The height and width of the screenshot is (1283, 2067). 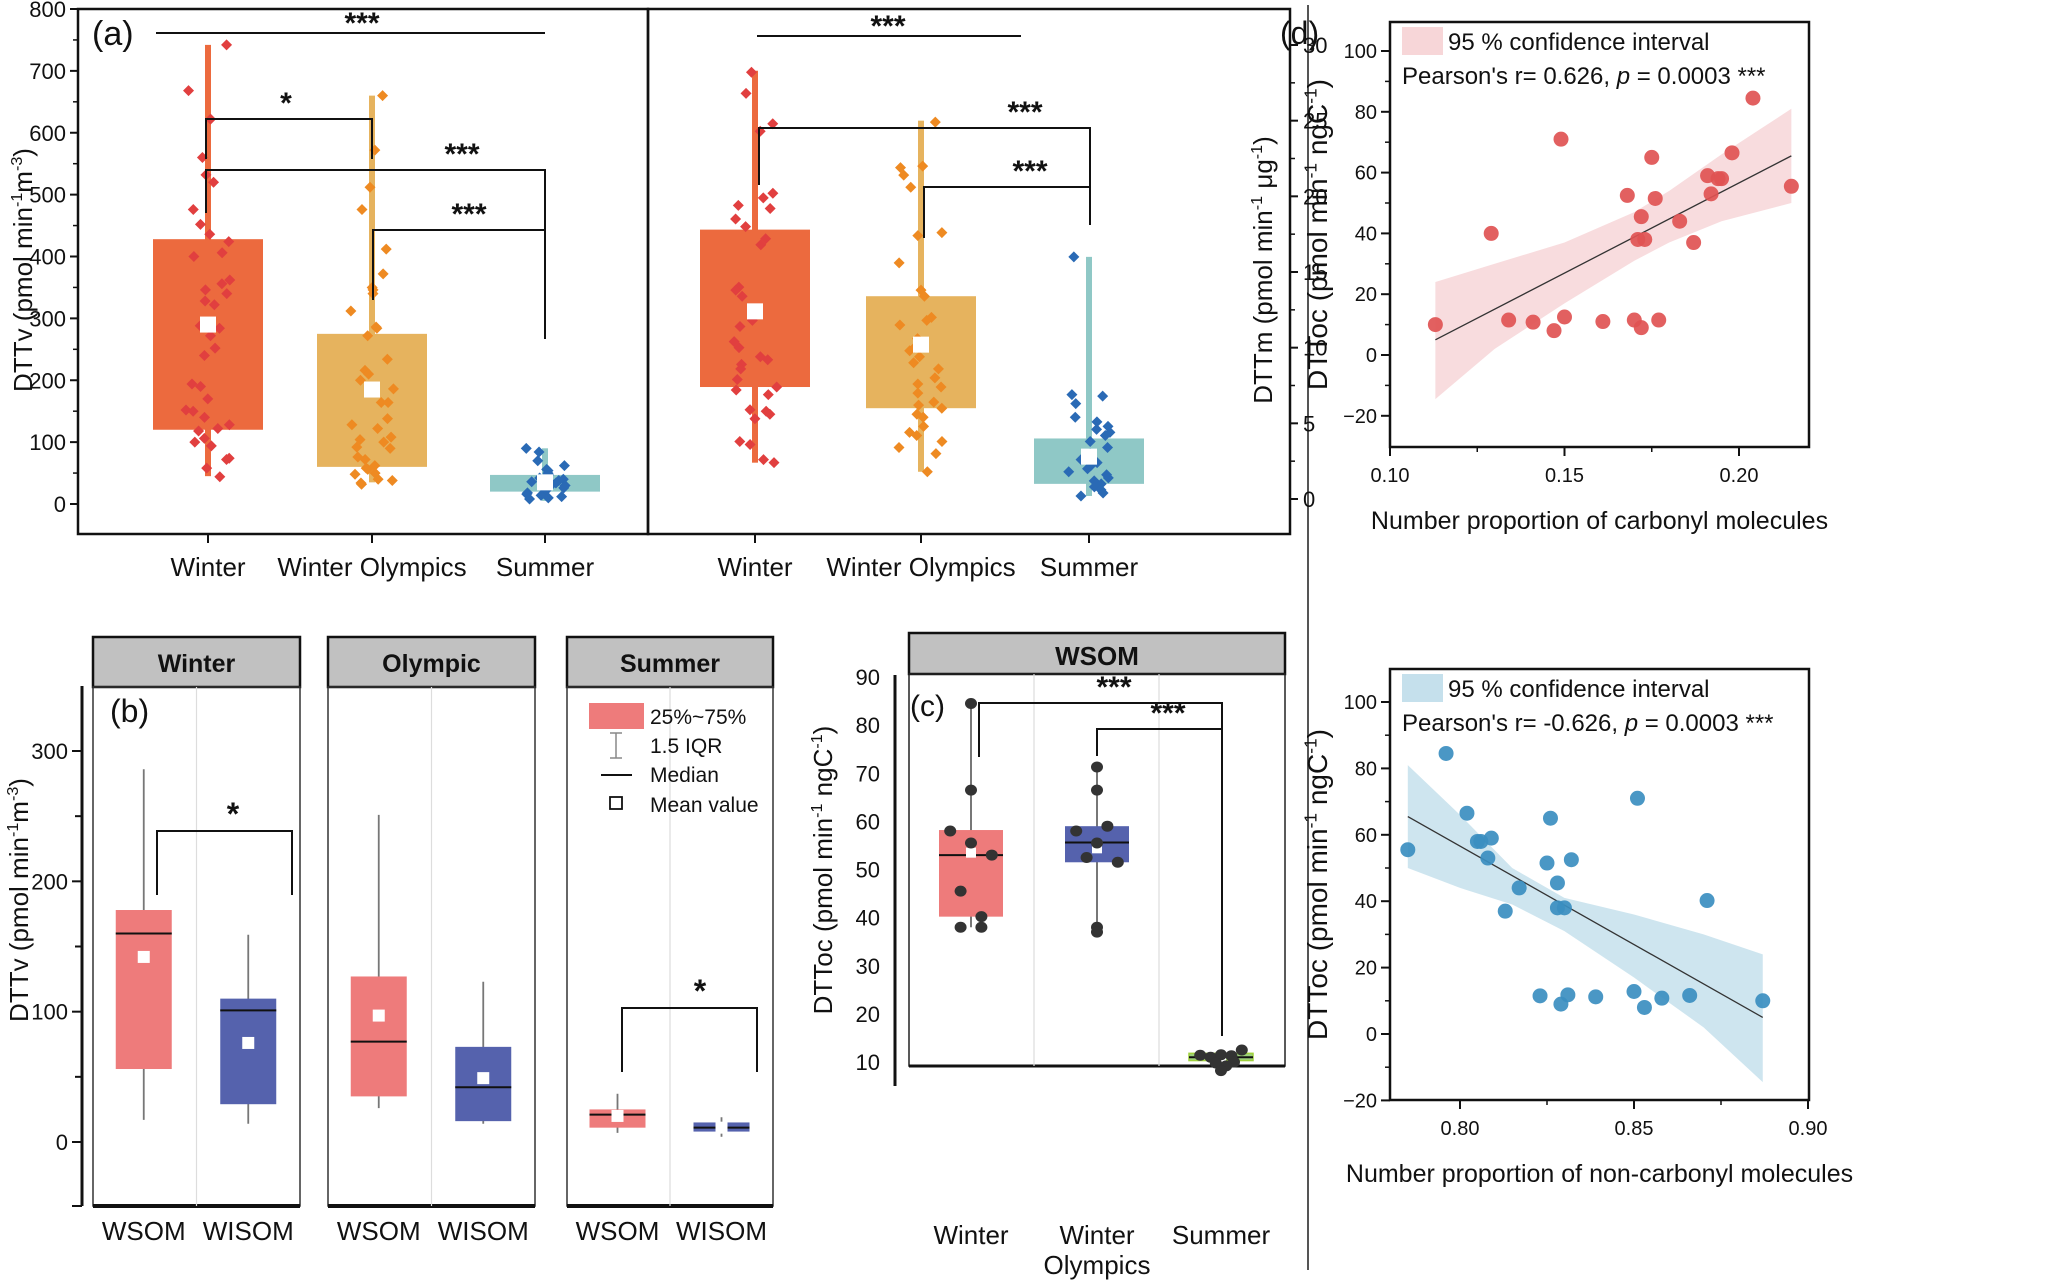 What do you see at coordinates (129, 711) in the screenshot?
I see `panel-label: (b)` at bounding box center [129, 711].